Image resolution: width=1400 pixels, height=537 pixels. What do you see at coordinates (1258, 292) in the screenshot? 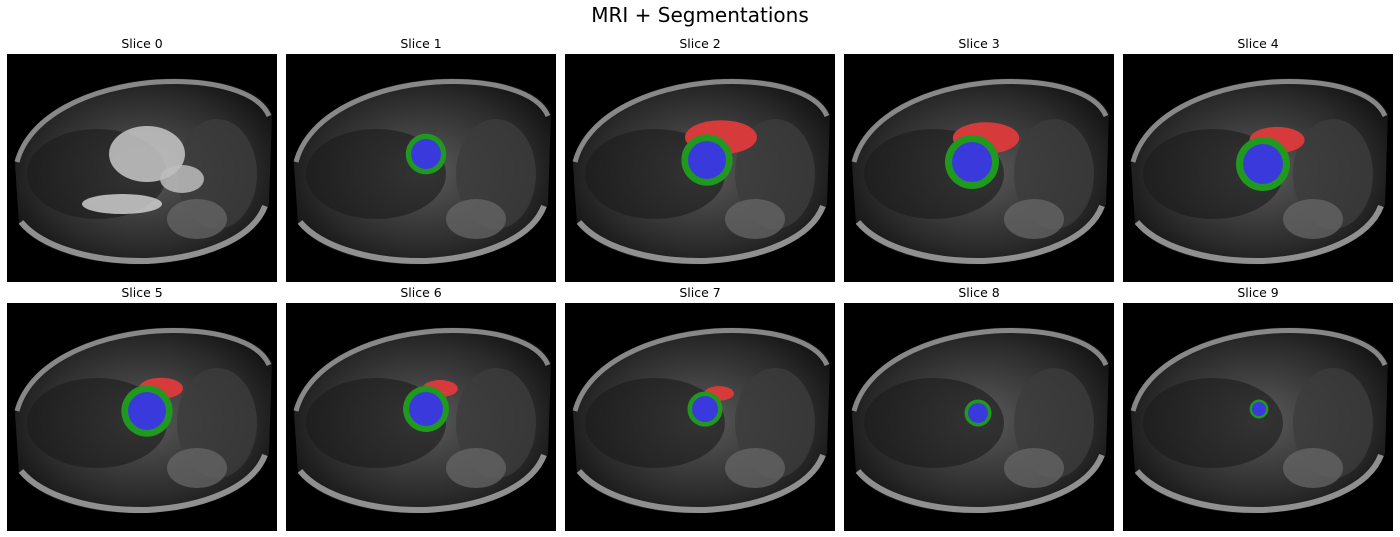
I see `slice-title: Slice 9` at bounding box center [1258, 292].